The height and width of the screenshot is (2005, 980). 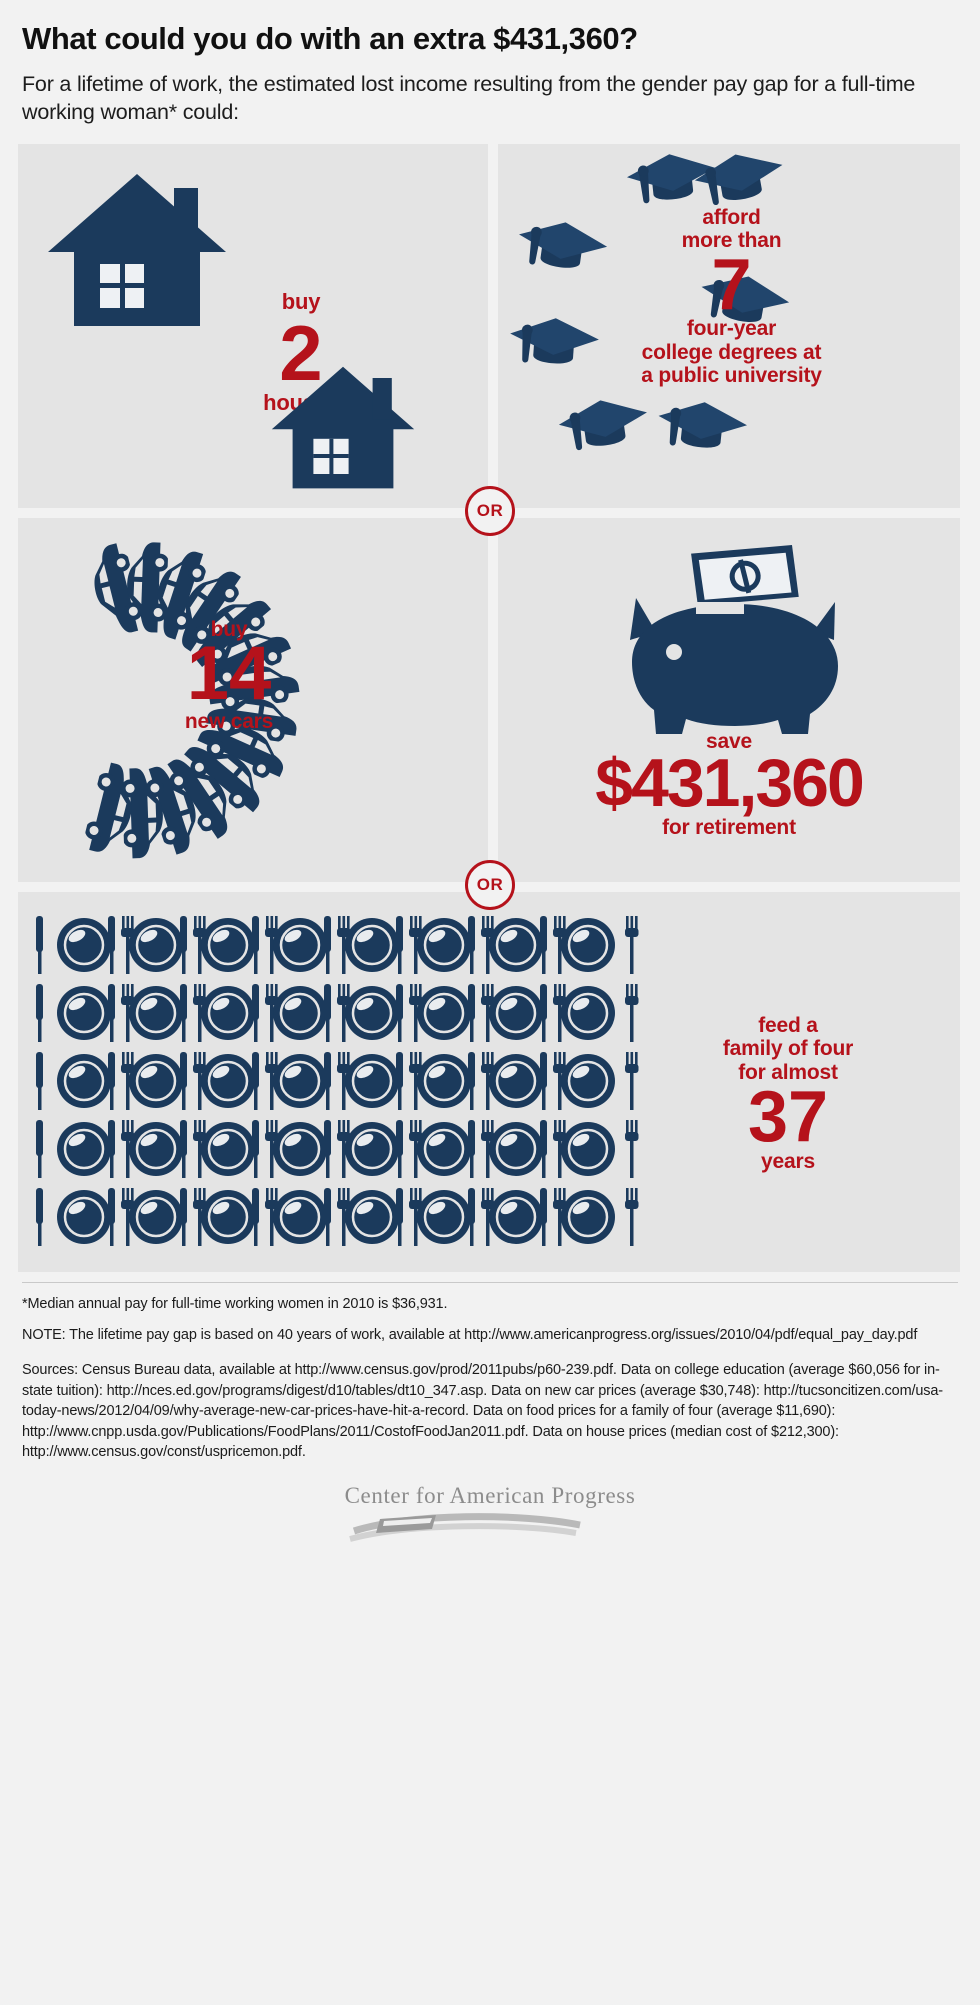 What do you see at coordinates (490, 1495) in the screenshot?
I see `logo-name: Center for American Progress` at bounding box center [490, 1495].